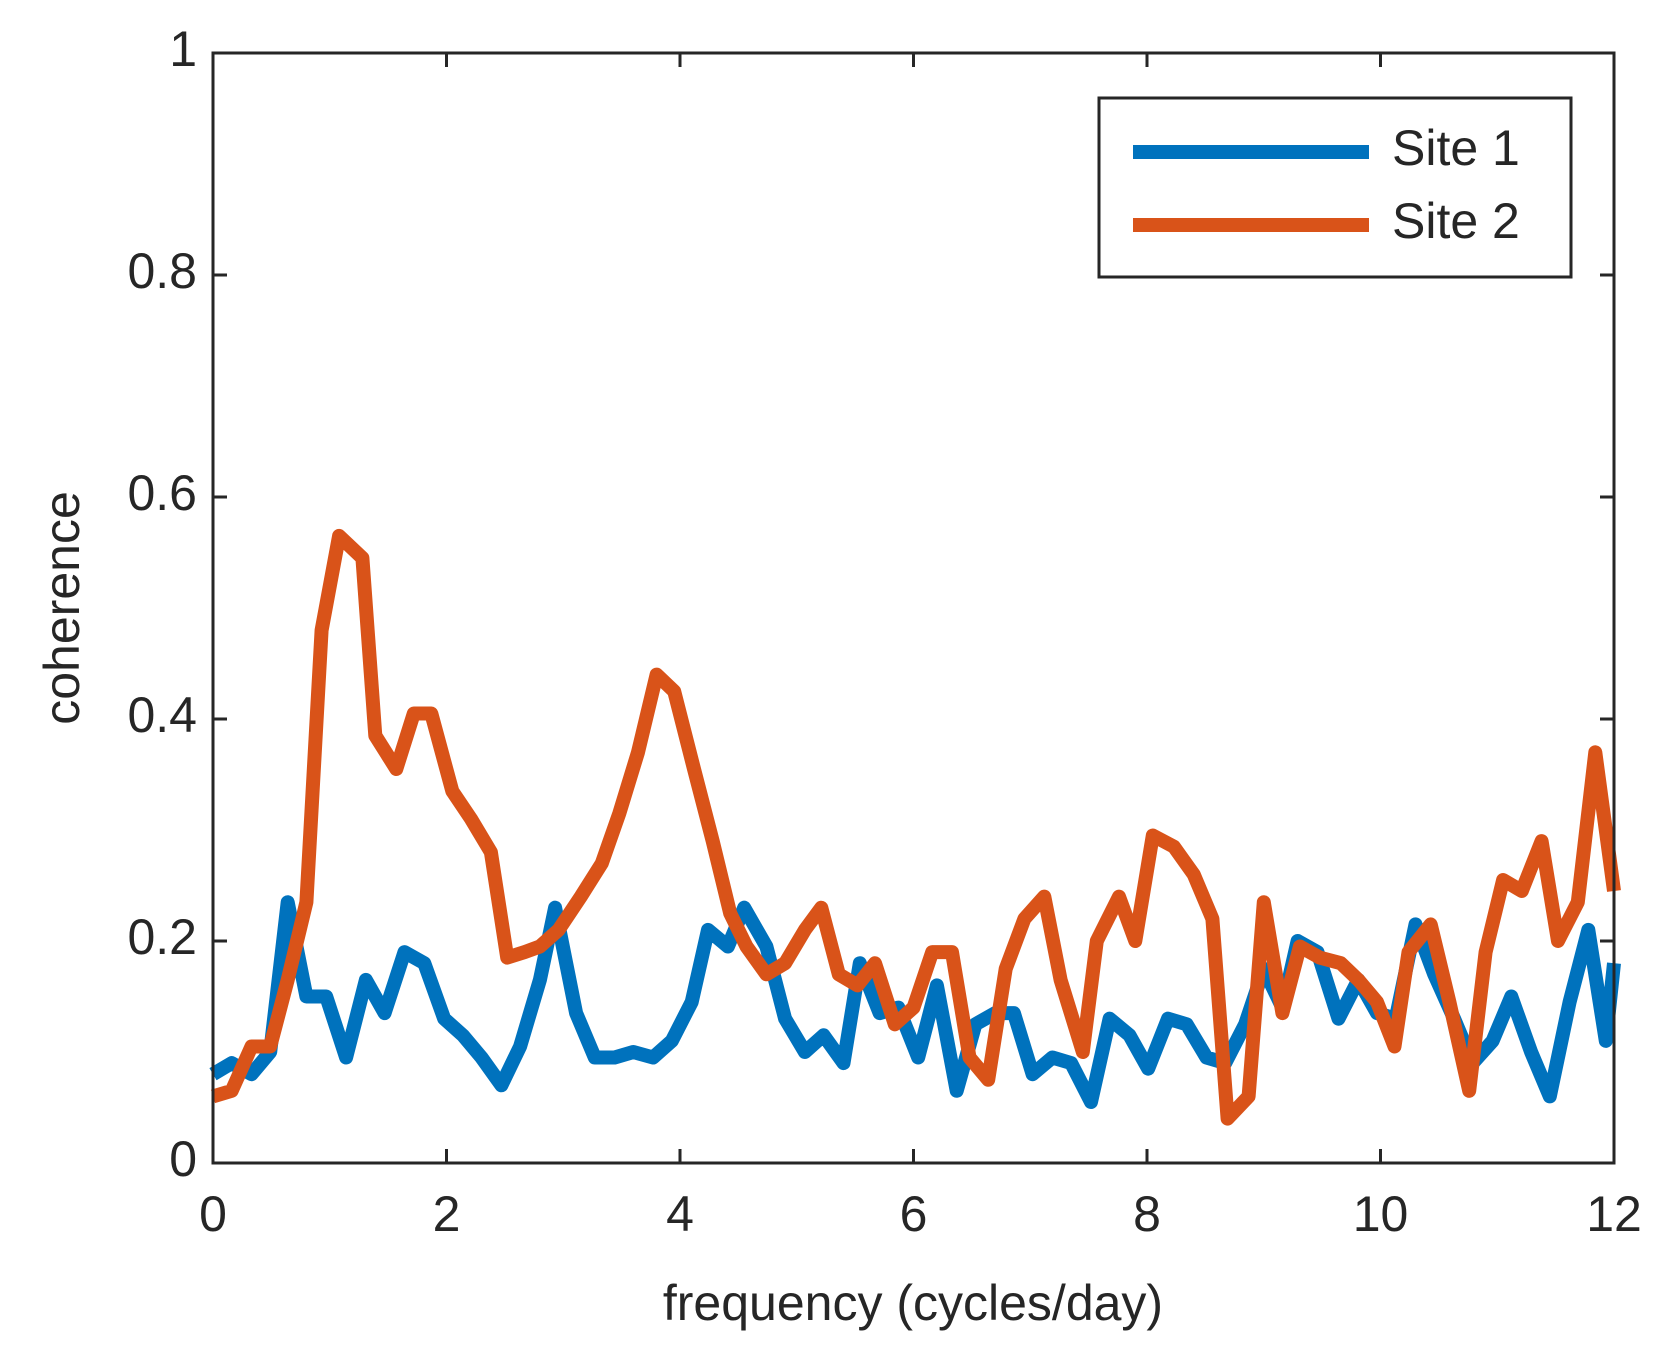  I want to click on x-axis-label: frequency (cycles/day), so click(913, 1303).